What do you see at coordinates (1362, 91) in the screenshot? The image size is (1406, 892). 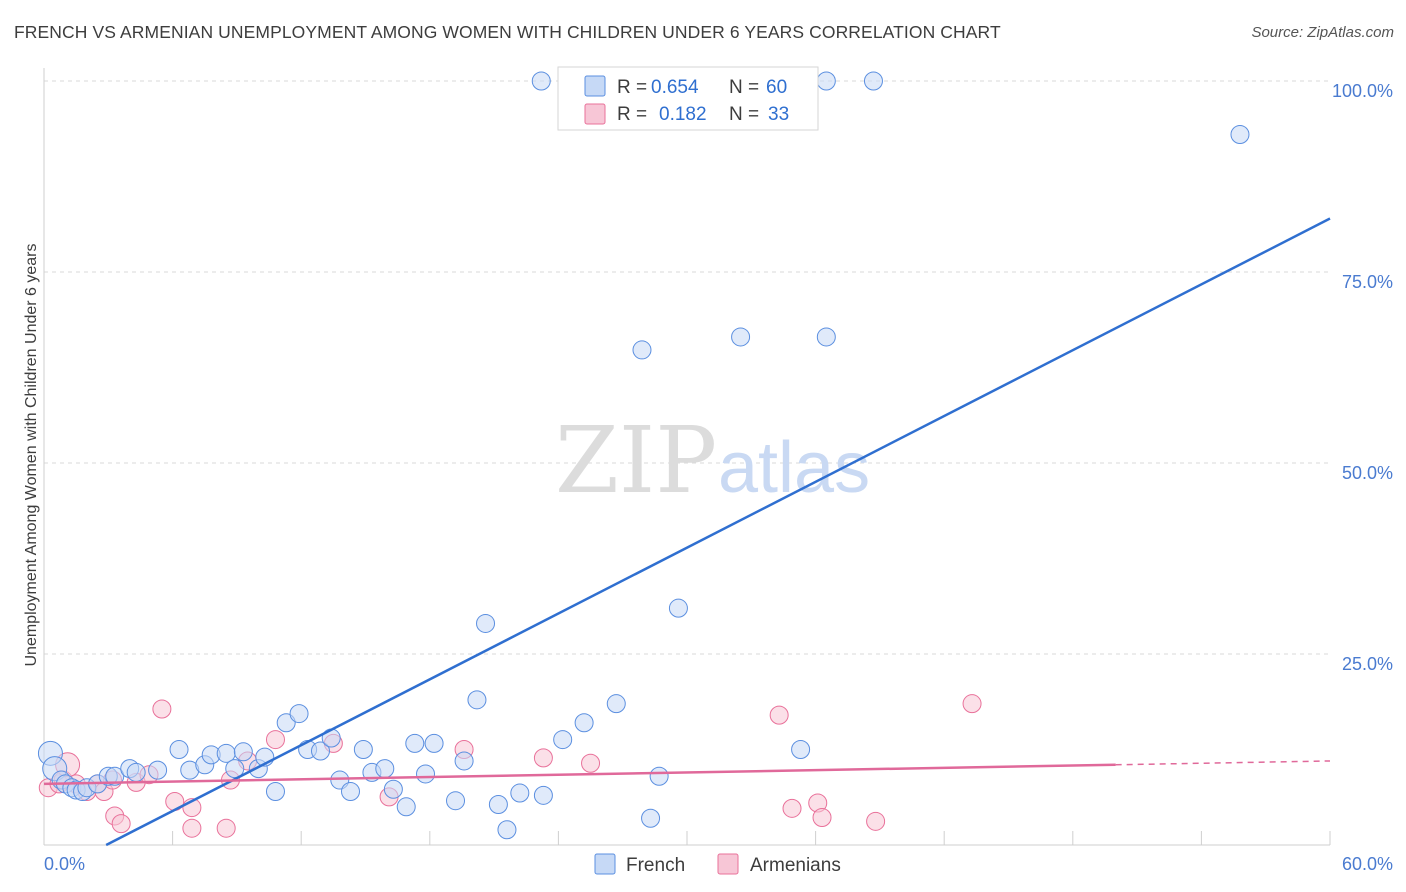 I see `y-tick-label: 100.0%` at bounding box center [1362, 91].